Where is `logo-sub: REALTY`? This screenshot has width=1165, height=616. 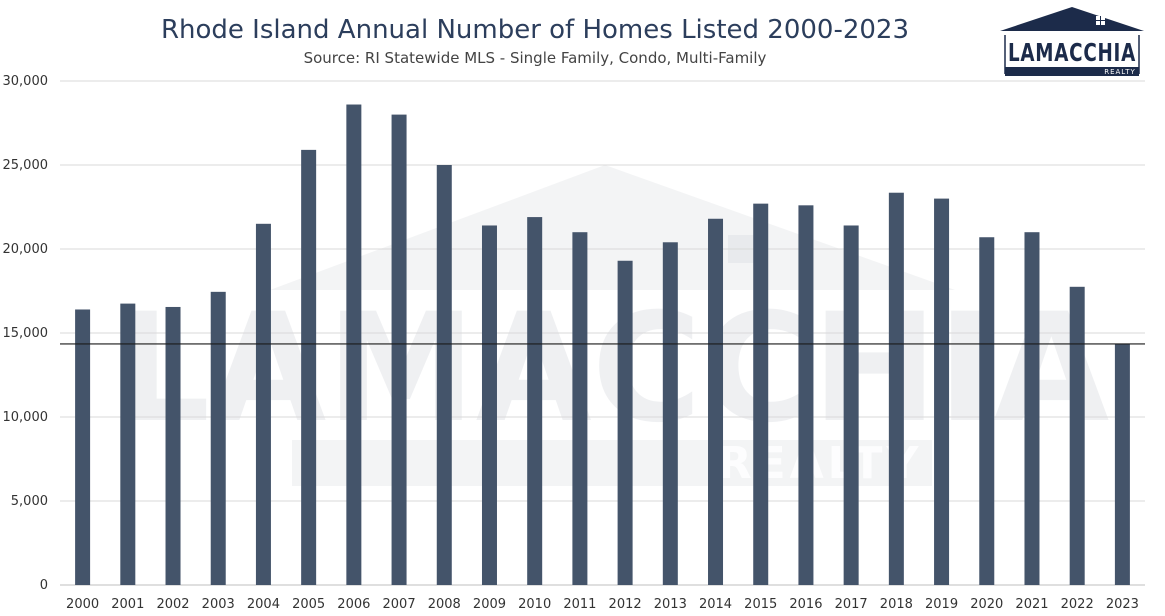
logo-sub: REALTY is located at coordinates (1120, 72).